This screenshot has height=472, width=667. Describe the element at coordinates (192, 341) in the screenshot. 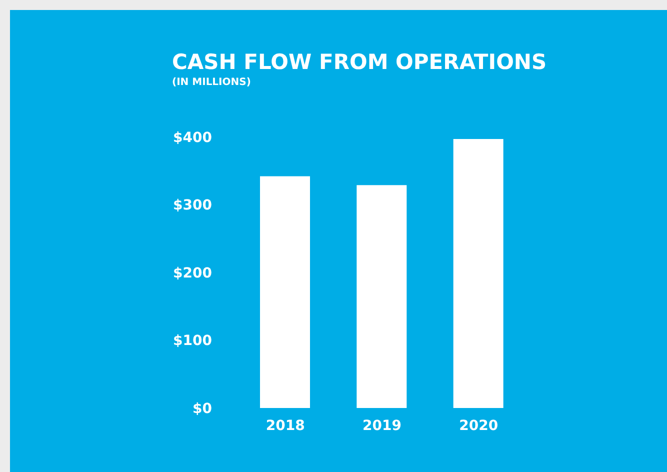

I see `y-tick-label: $100` at that location.